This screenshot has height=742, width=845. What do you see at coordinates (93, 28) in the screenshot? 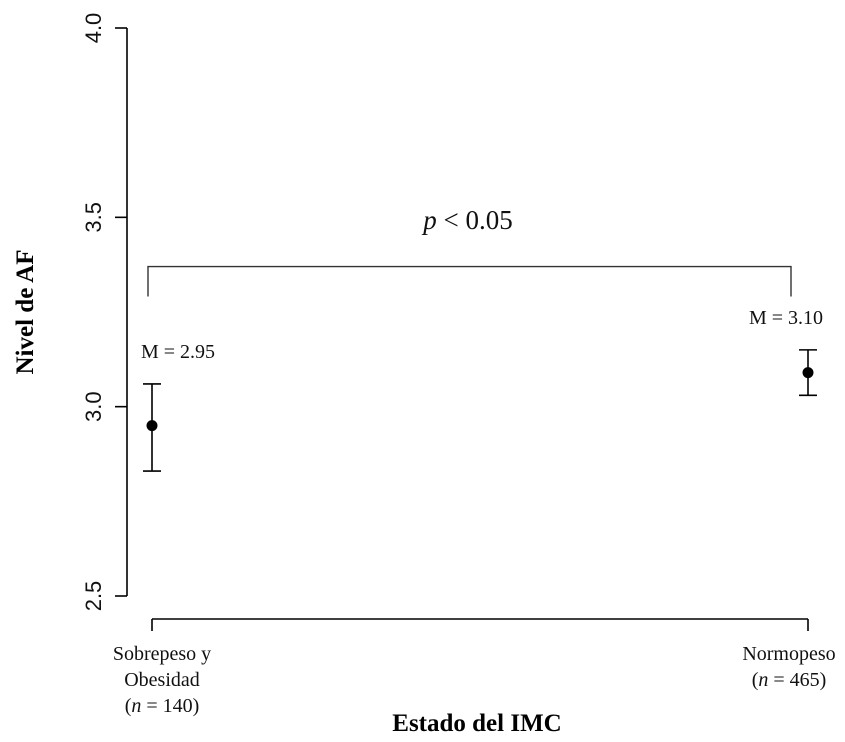
I see `y-tick-label: 4.0` at bounding box center [93, 28].